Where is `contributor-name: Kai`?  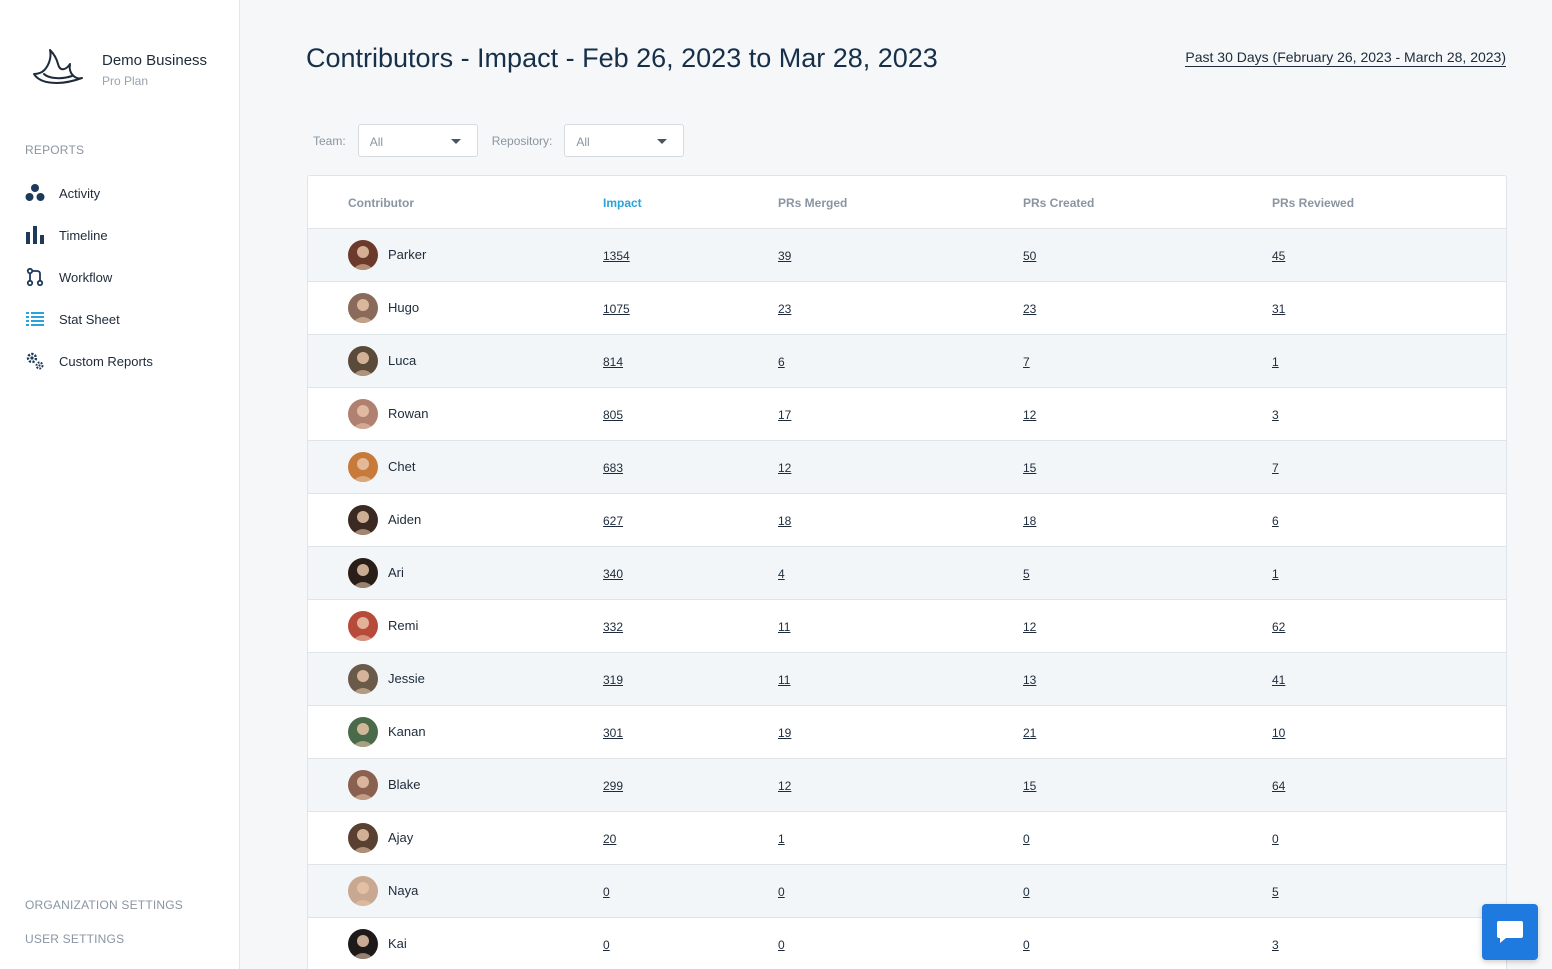 contributor-name: Kai is located at coordinates (397, 943).